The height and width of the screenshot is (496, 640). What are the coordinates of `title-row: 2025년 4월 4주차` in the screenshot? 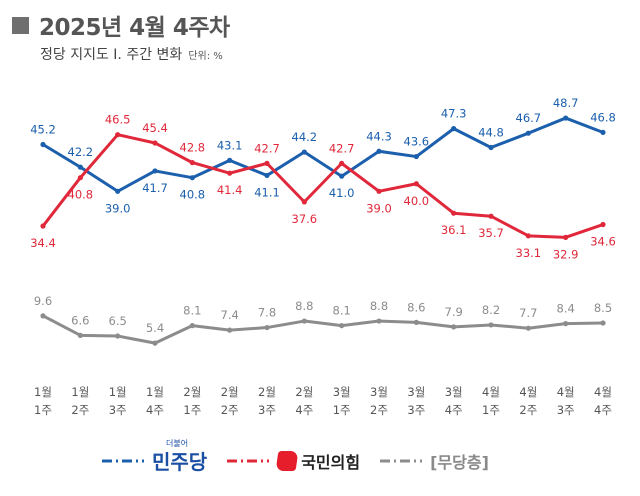 It's located at (121, 25).